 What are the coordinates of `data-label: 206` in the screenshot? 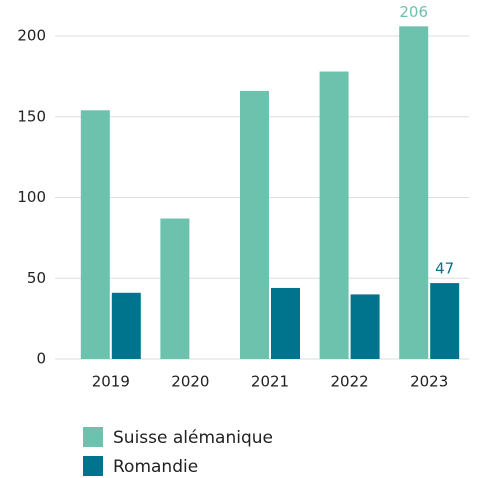 It's located at (413, 12).